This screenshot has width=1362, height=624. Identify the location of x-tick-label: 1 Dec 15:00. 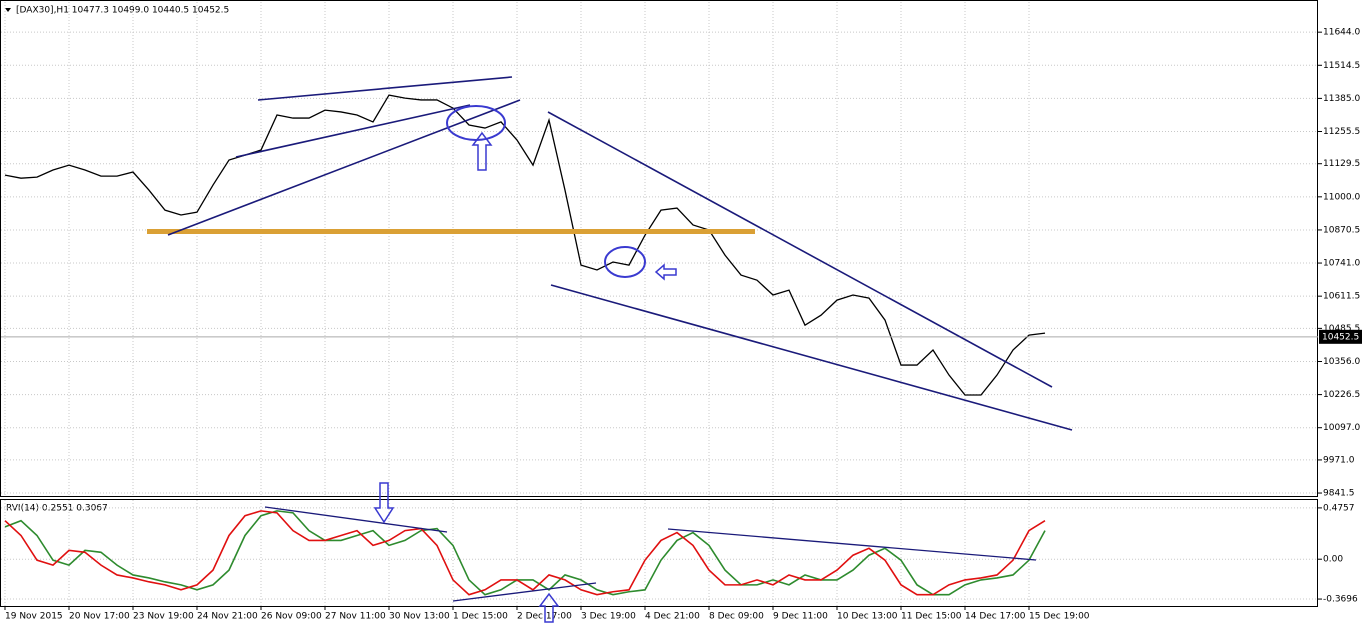
(480, 617).